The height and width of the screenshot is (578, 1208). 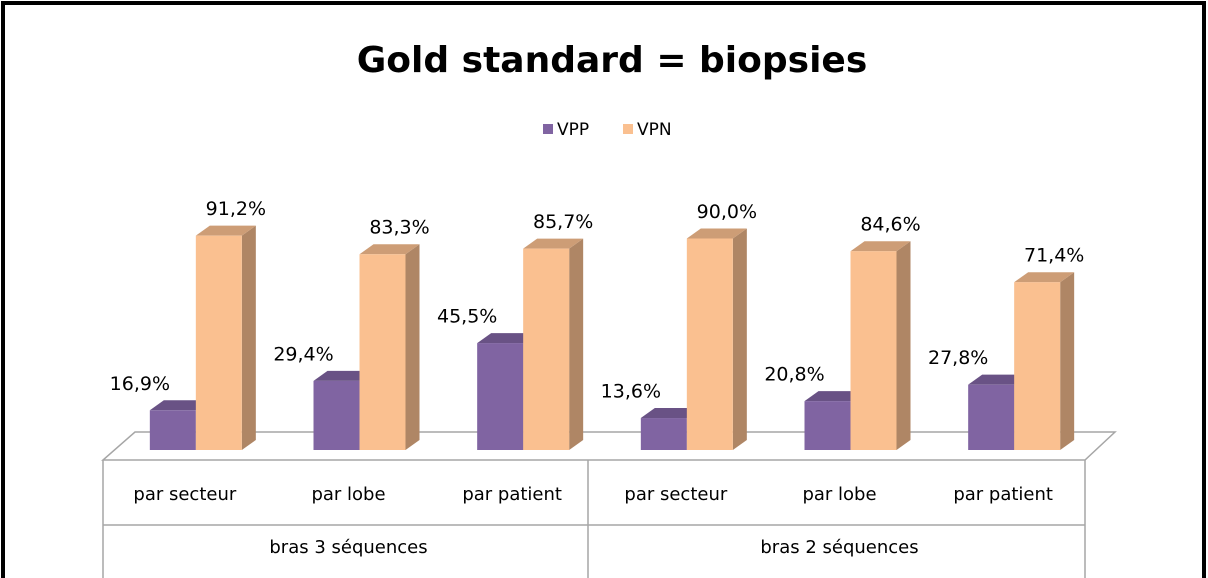 I want to click on legend-label: VPP, so click(x=573, y=130).